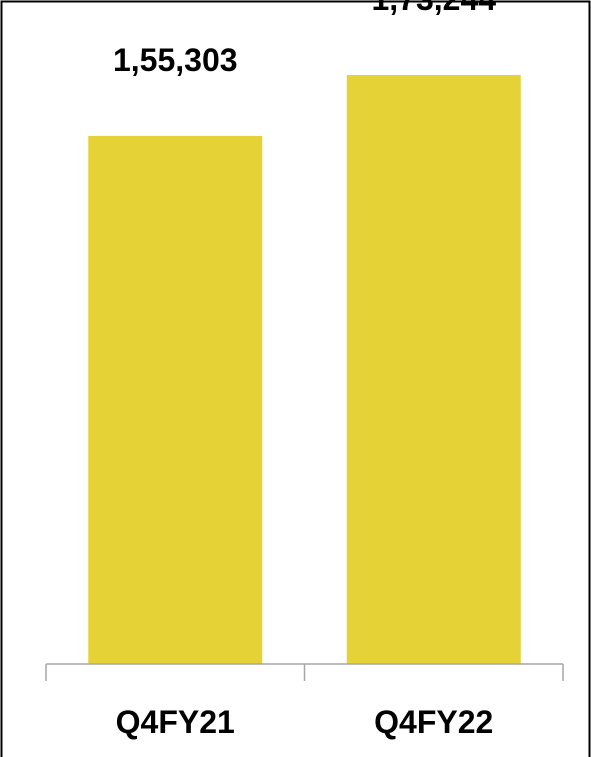 This screenshot has width=591, height=757. Describe the element at coordinates (305, 722) in the screenshot. I see `x-axis-tick-labels: Q4FY21 Q4FY22` at that location.